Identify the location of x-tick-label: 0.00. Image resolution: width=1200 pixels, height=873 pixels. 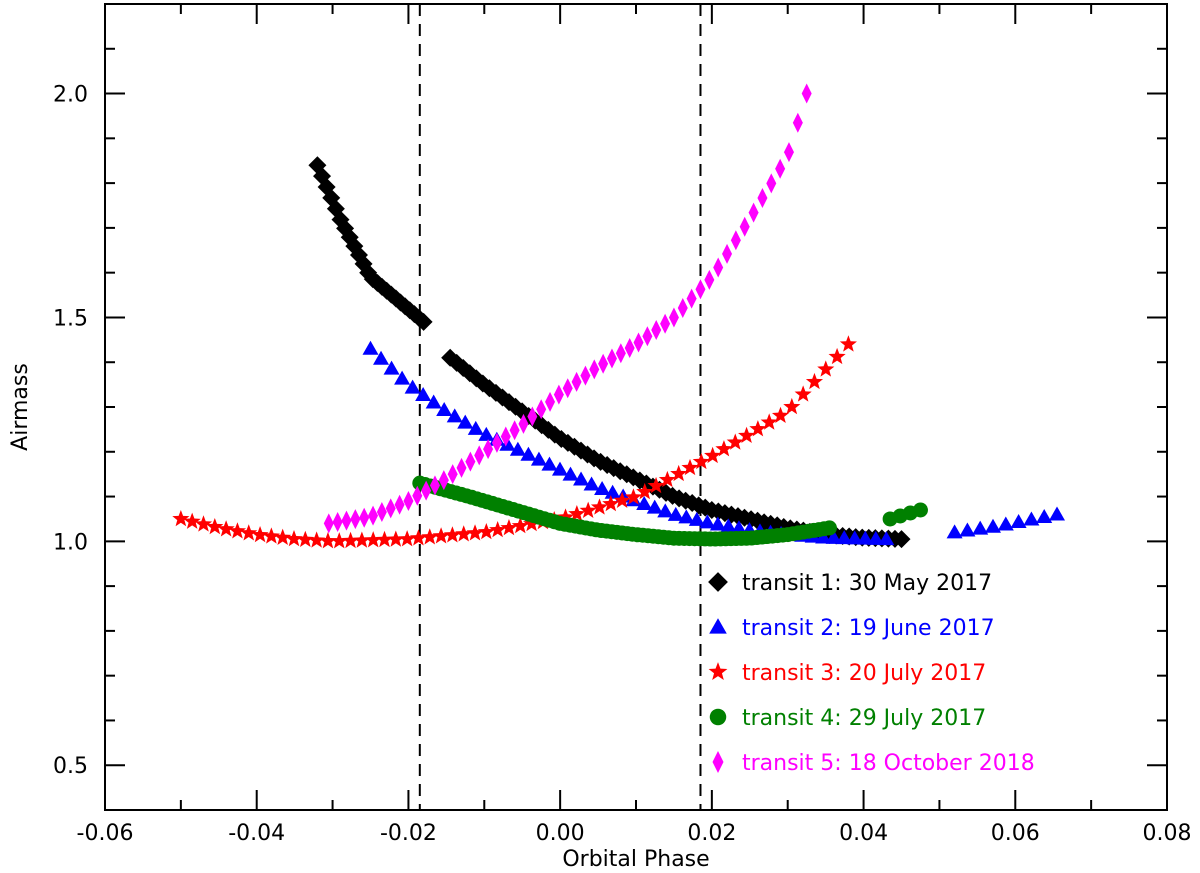
(560, 833).